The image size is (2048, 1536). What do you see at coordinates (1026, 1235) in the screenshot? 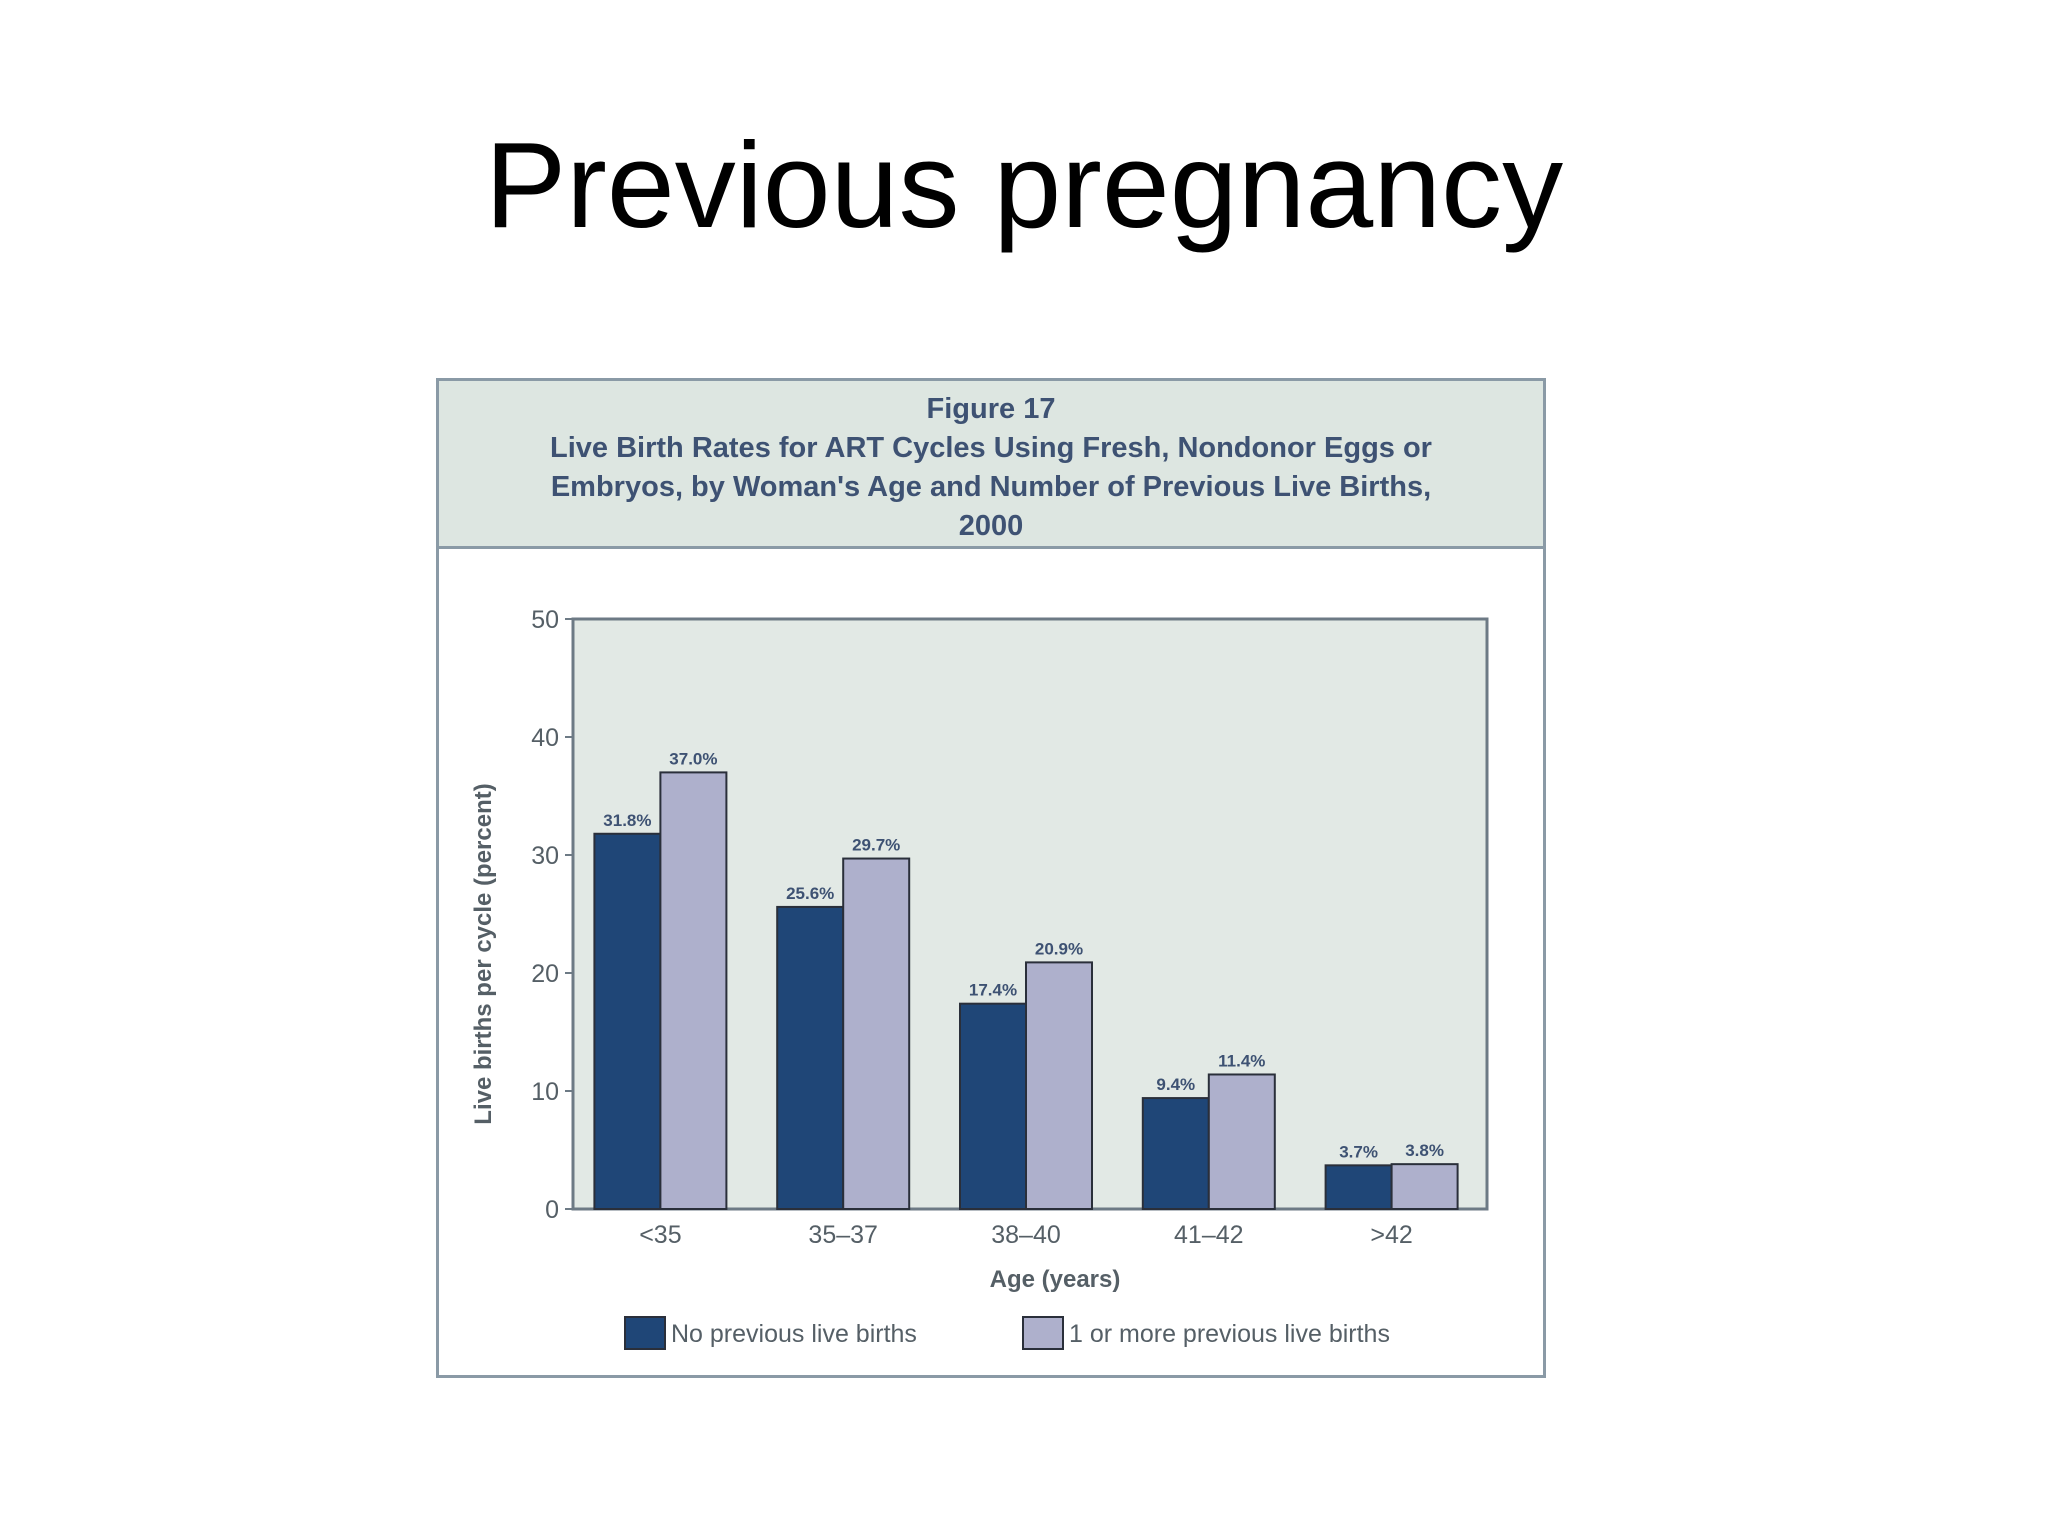
I see `x-tick-label: 38–40` at bounding box center [1026, 1235].